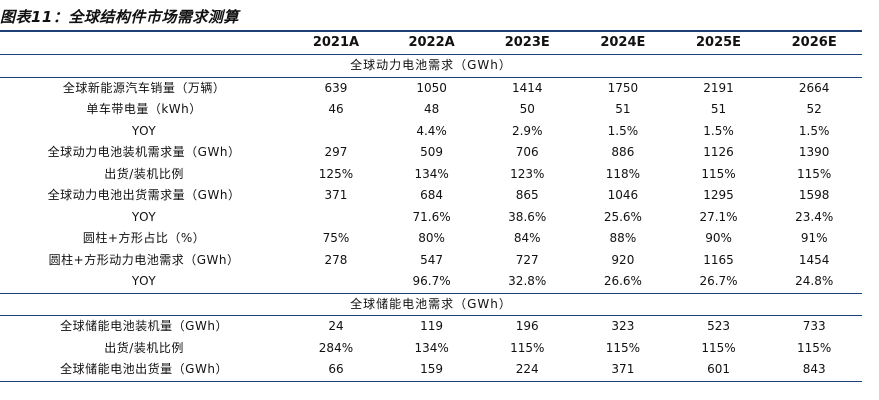  Describe the element at coordinates (814, 259) in the screenshot. I see `table-cell: 1454` at that location.